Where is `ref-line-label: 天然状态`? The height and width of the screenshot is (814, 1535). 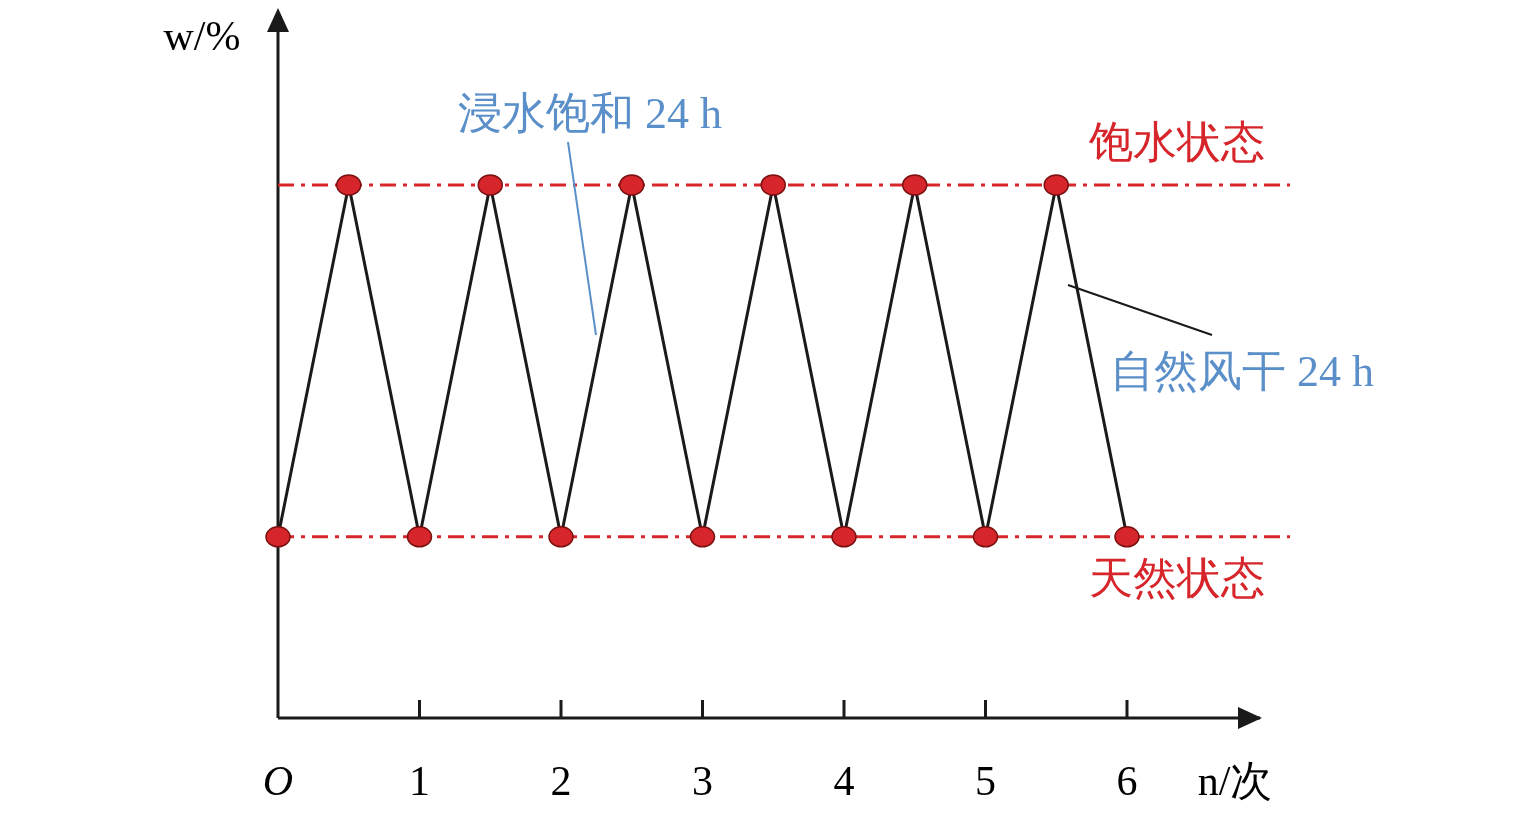 ref-line-label: 天然状态 is located at coordinates (1177, 578).